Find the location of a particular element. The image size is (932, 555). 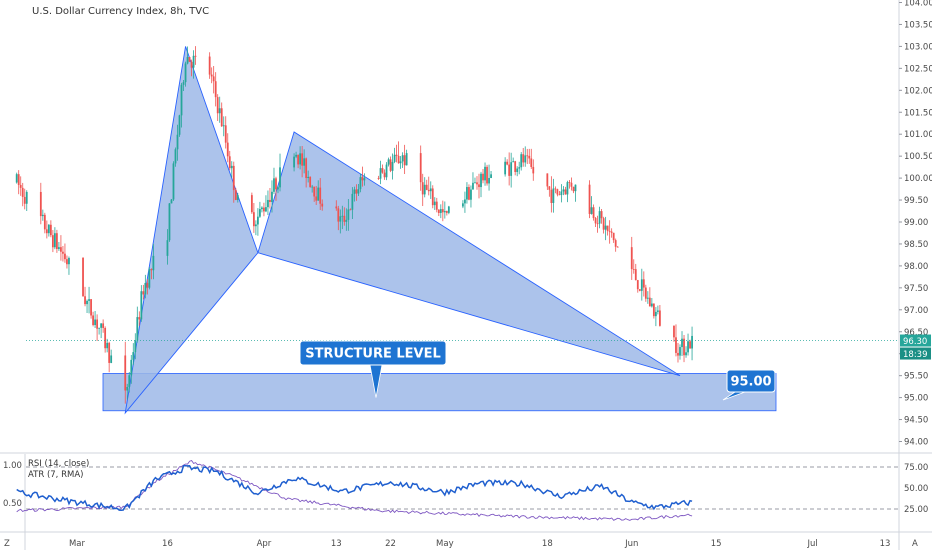

price-tick-label: 101.00 is located at coordinates (918, 135).